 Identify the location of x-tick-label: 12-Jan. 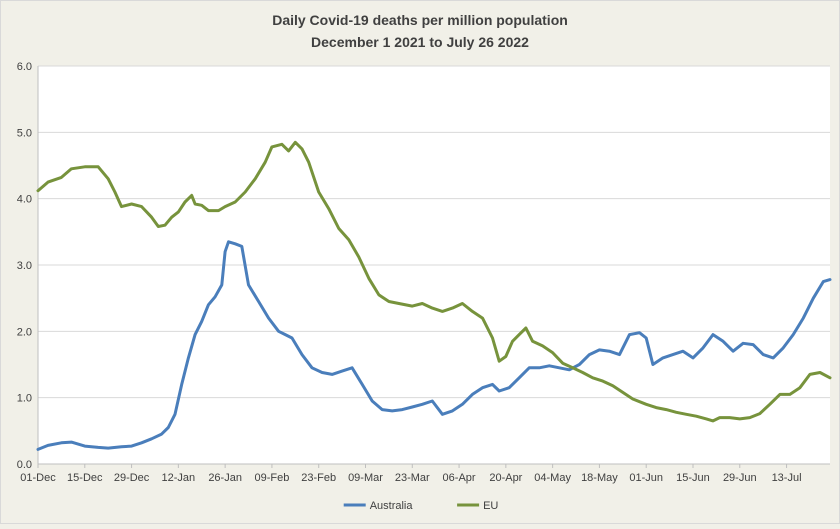
(179, 478).